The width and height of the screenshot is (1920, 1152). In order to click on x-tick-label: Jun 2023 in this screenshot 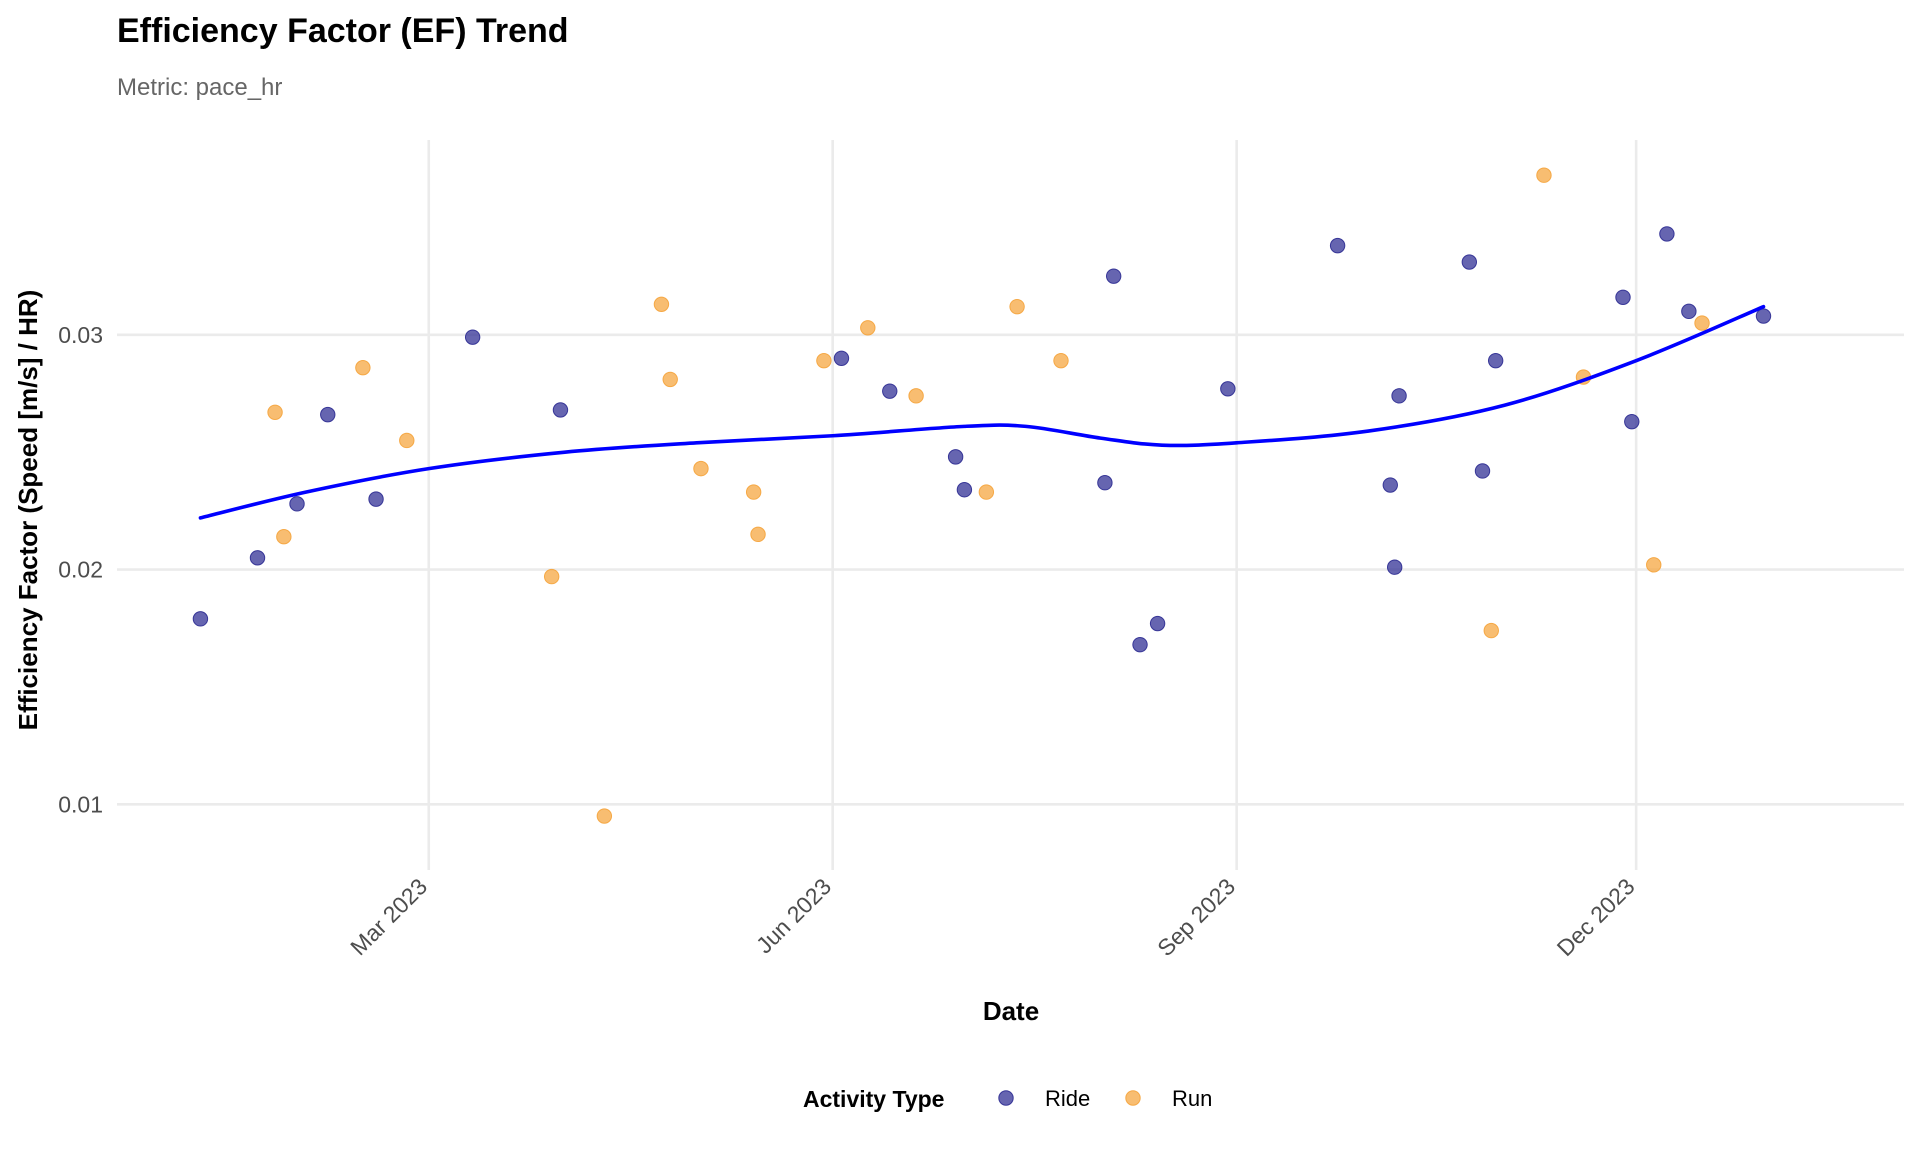, I will do `click(793, 915)`.